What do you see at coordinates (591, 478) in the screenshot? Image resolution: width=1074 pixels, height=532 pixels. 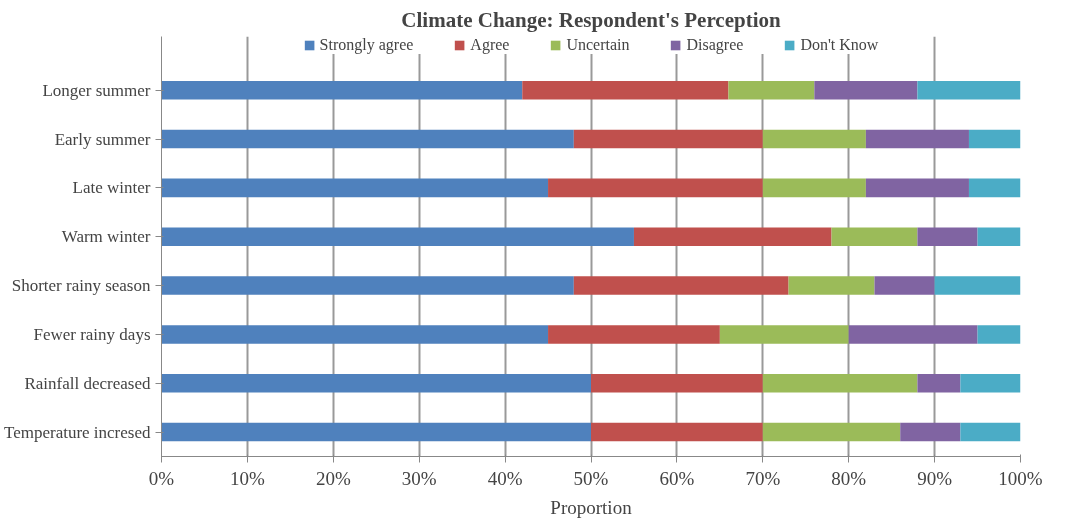 I see `x-tick-label: 50%` at bounding box center [591, 478].